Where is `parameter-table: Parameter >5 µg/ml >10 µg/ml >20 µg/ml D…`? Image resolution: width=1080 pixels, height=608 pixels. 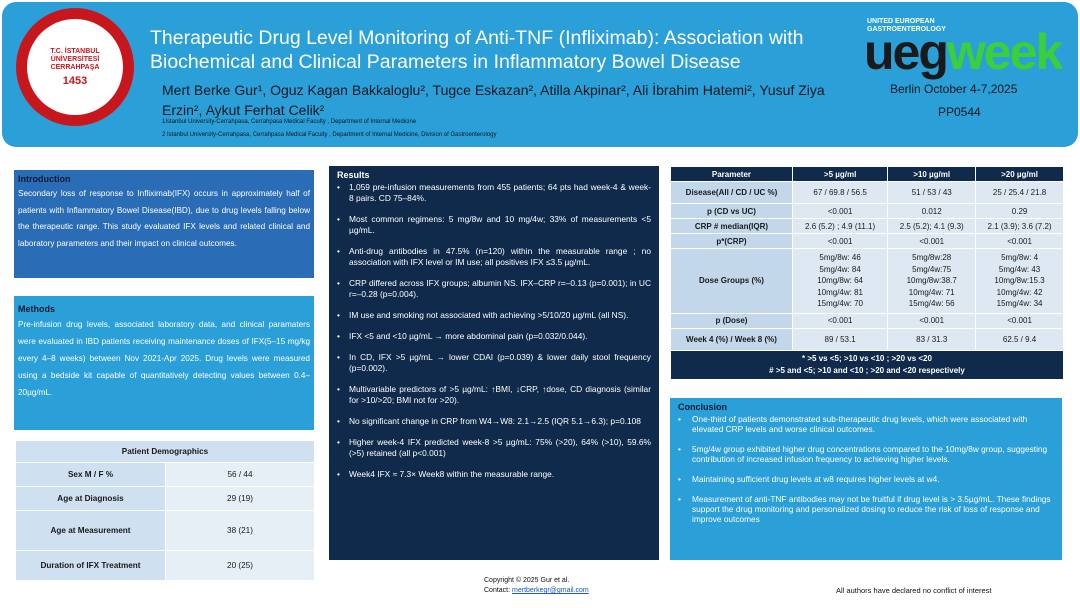 parameter-table: Parameter >5 µg/ml >10 µg/ml >20 µg/ml D… is located at coordinates (867, 273).